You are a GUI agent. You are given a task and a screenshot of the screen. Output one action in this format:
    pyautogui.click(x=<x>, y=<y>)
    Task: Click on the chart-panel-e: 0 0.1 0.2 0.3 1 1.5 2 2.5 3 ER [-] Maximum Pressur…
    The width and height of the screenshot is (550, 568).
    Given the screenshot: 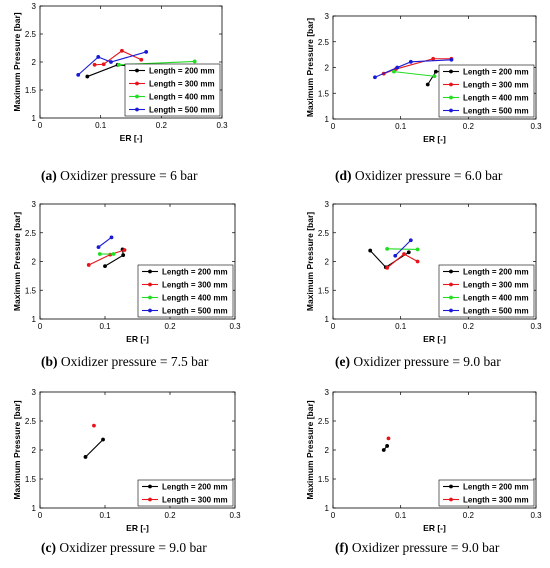 What is the action you would take?
    pyautogui.click(x=423, y=272)
    